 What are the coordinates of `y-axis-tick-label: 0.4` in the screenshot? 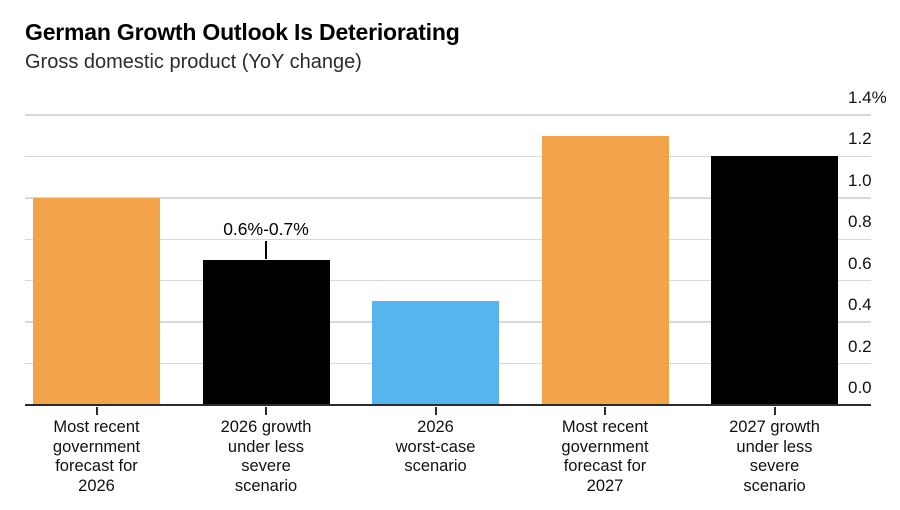 It's located at (860, 305).